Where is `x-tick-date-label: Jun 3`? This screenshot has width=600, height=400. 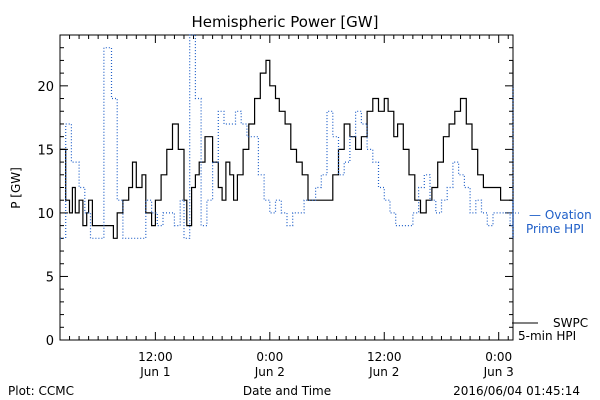
x-tick-date-label: Jun 3 is located at coordinates (498, 372).